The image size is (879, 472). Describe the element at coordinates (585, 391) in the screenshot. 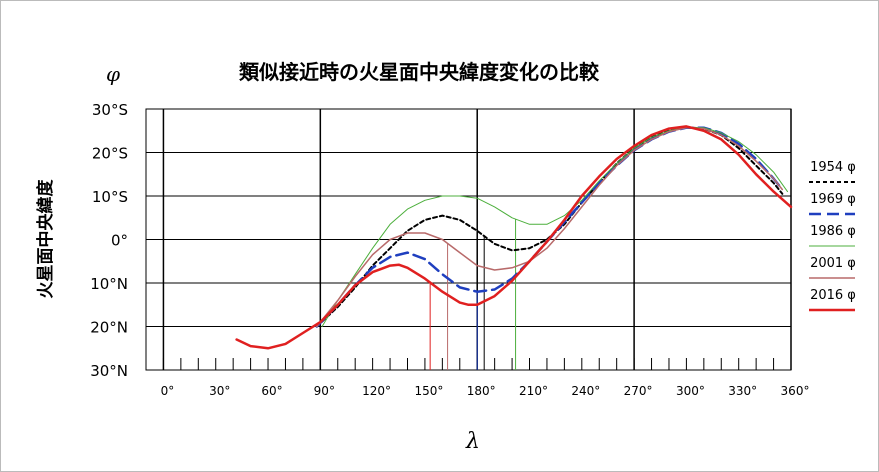

I see `x-tick-label: 240°` at that location.